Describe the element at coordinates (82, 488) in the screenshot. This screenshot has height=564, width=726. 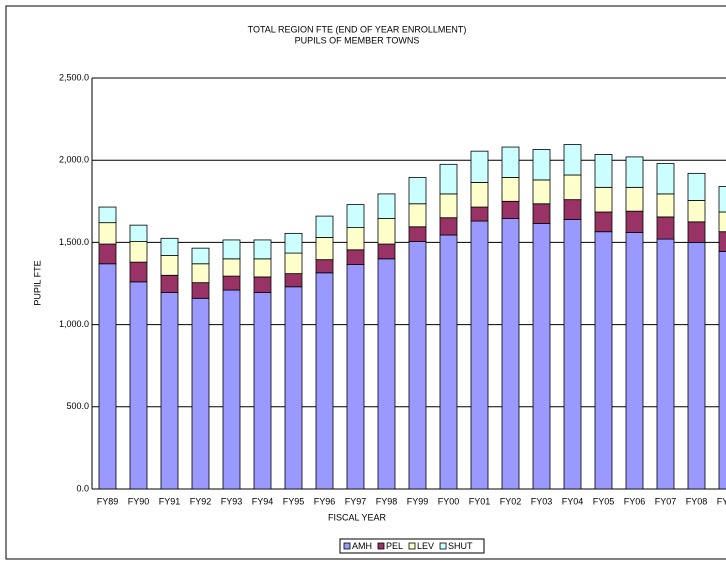
I see `y-tick-label: 0.0` at that location.